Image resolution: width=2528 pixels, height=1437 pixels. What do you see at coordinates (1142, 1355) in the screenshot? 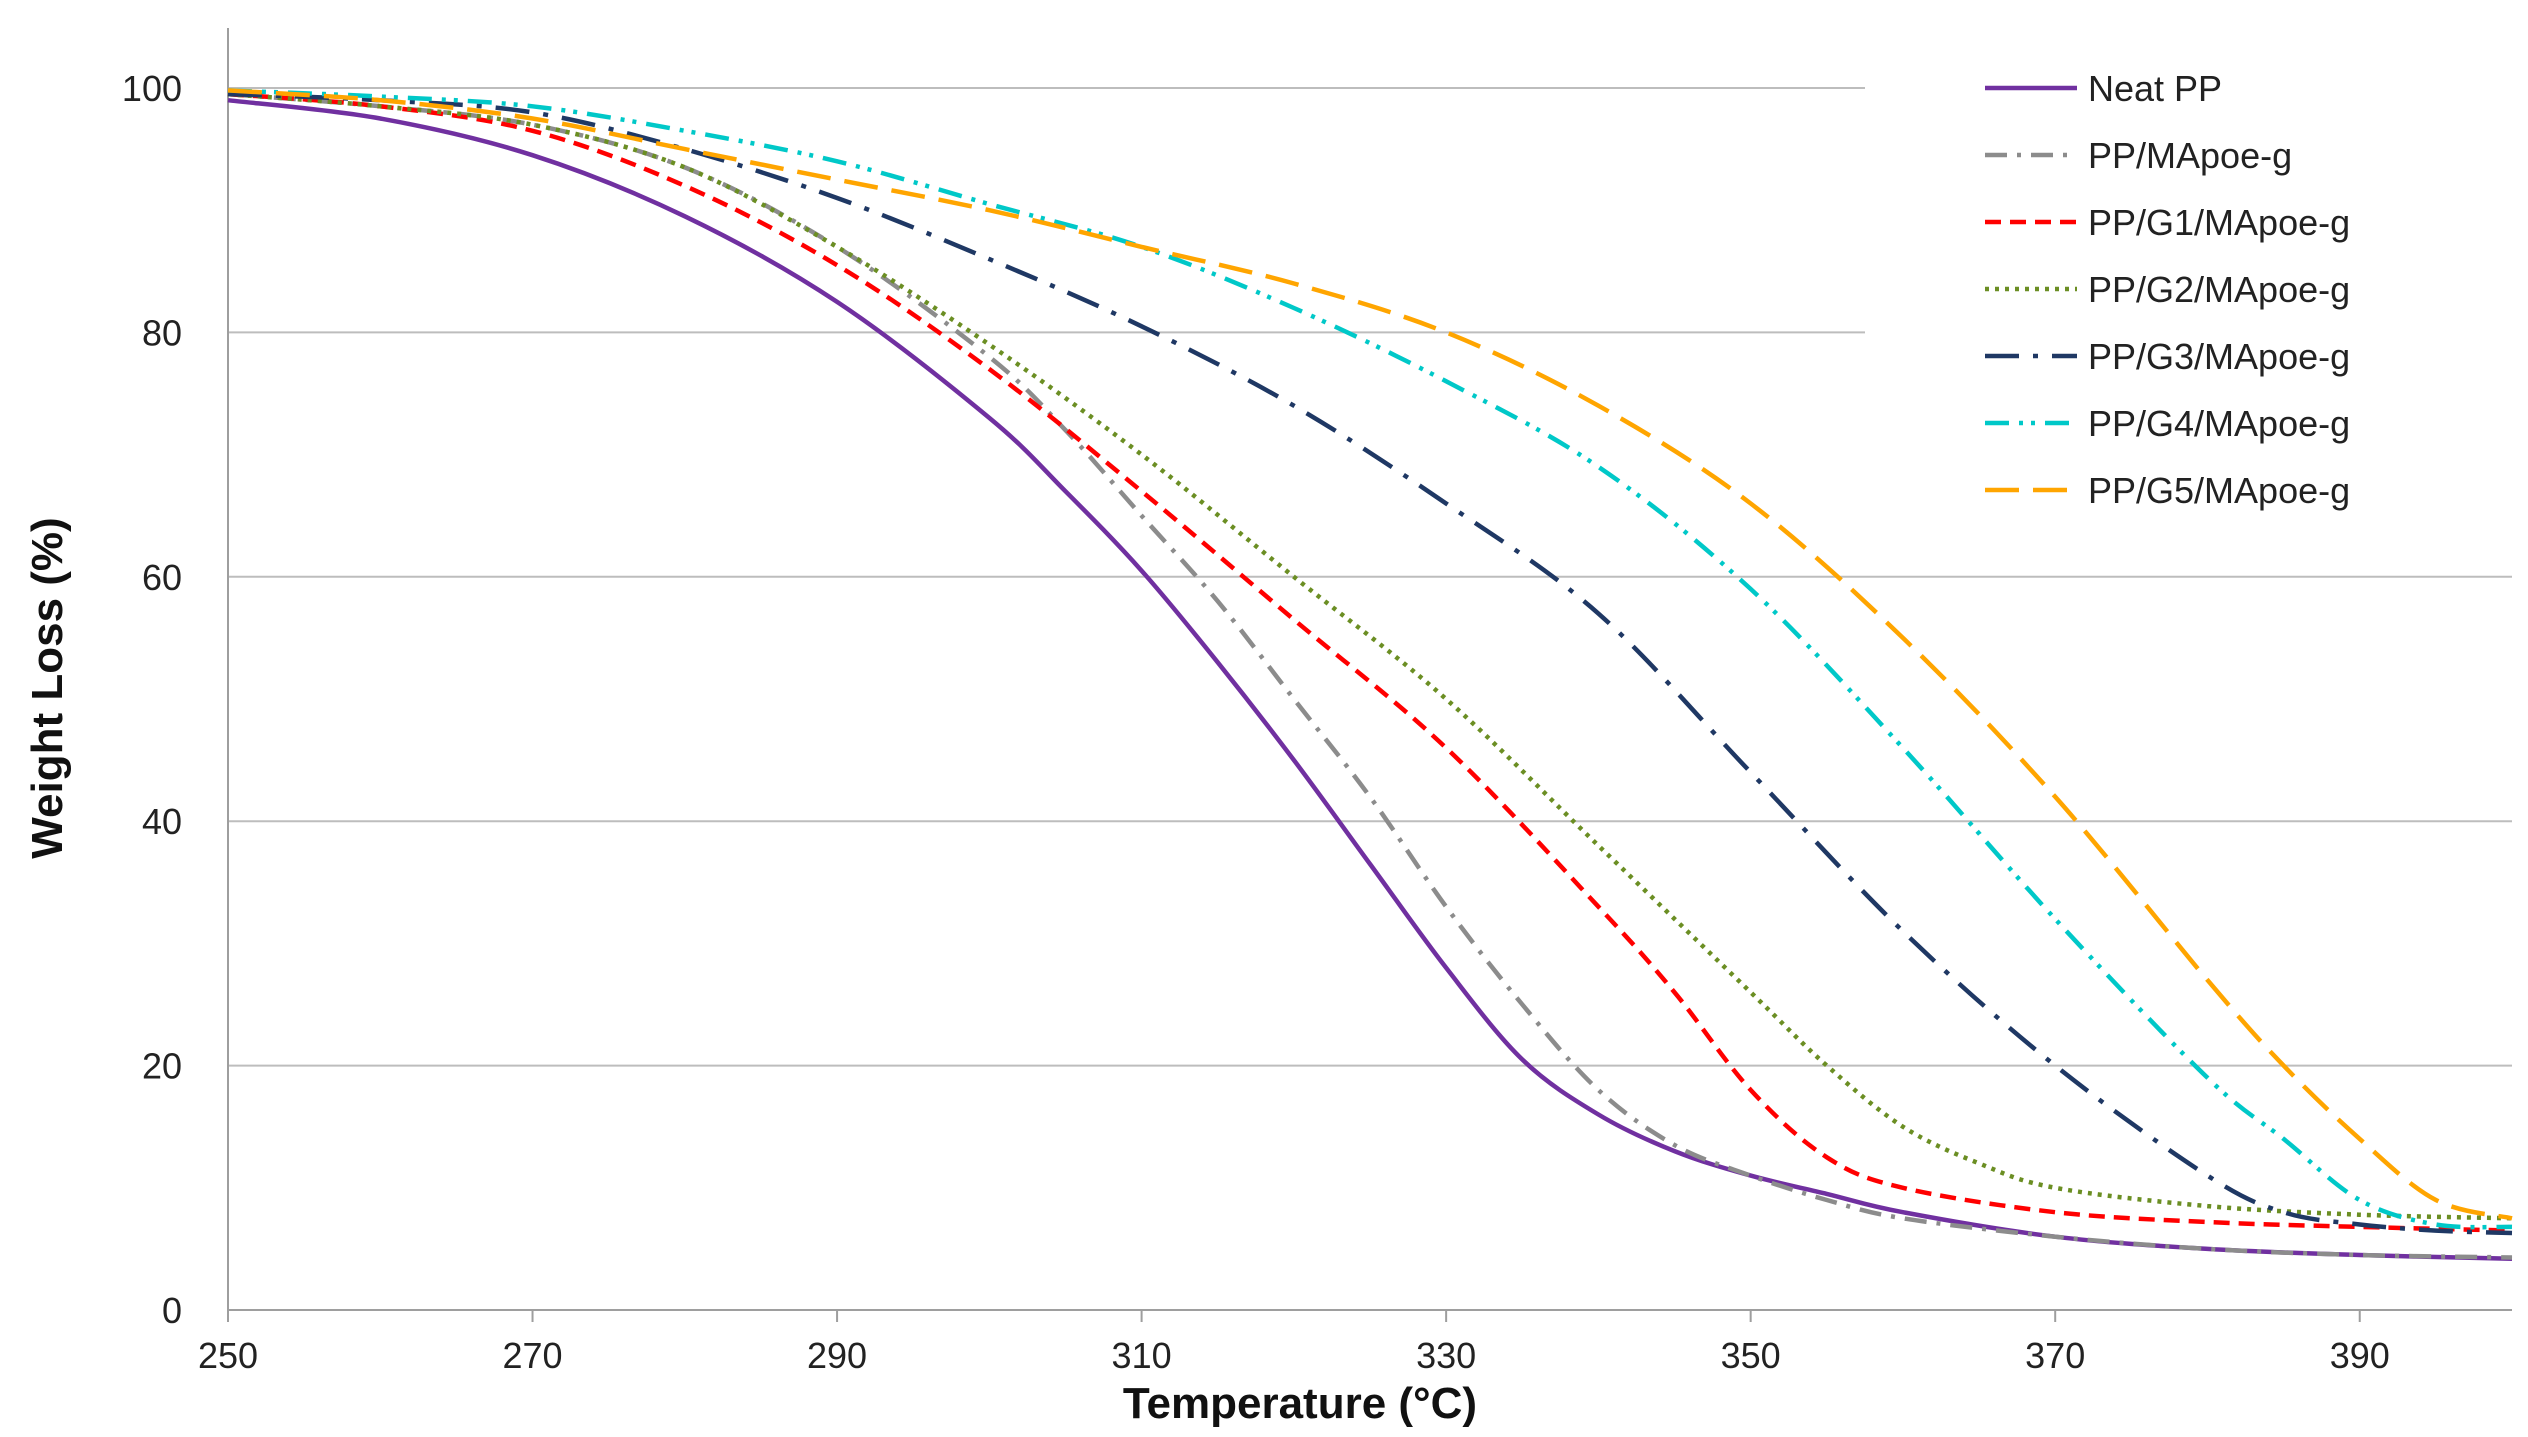
I see `x-tick-label: 310` at bounding box center [1142, 1355].